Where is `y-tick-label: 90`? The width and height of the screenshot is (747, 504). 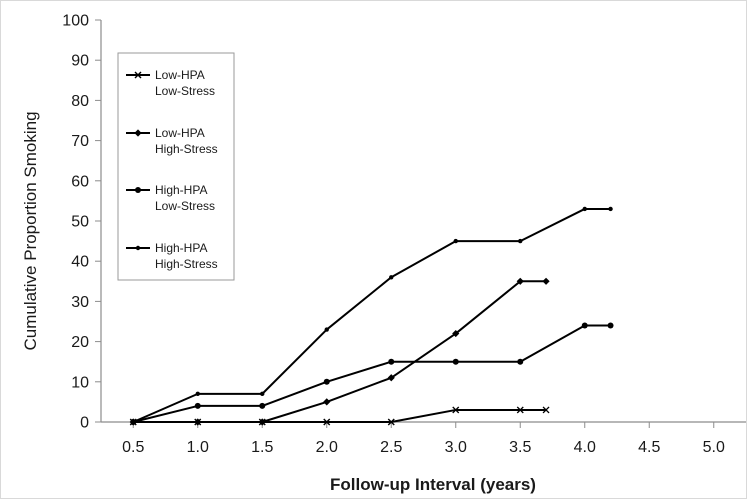
y-tick-label: 90 is located at coordinates (80, 61).